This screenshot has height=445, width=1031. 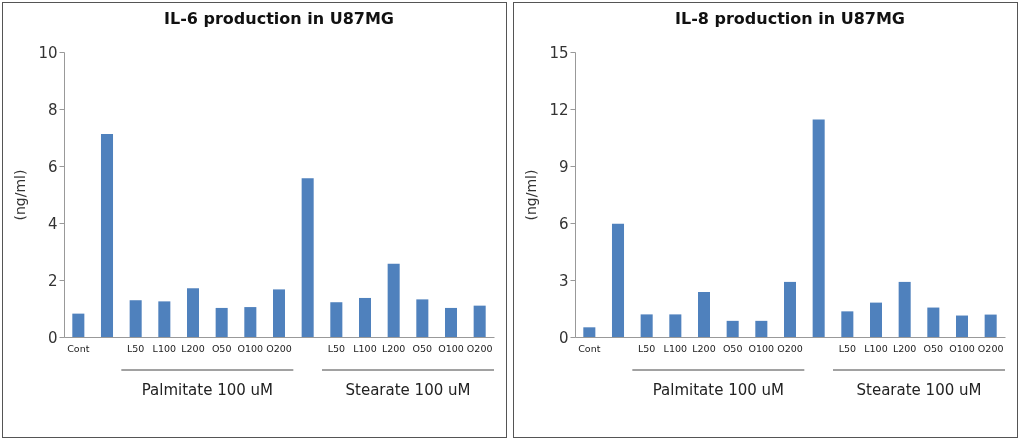 I want to click on y-tick-label: 10, so click(x=48, y=52).